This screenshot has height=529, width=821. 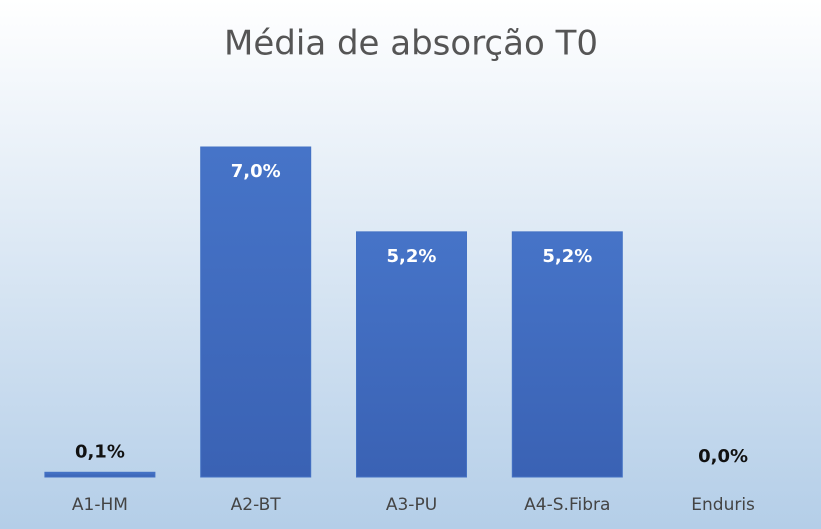 What do you see at coordinates (411, 505) in the screenshot?
I see `x-tick-label: A3-PU` at bounding box center [411, 505].